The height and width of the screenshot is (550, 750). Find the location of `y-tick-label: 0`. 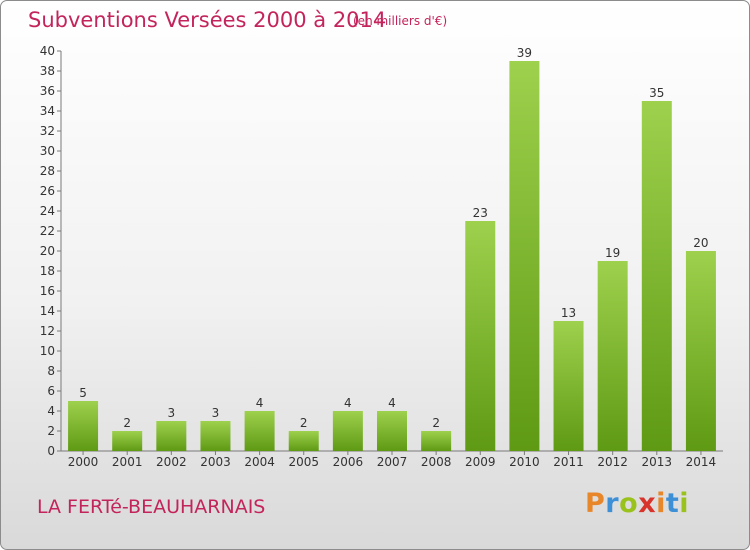

y-tick-label: 0 is located at coordinates (51, 451).